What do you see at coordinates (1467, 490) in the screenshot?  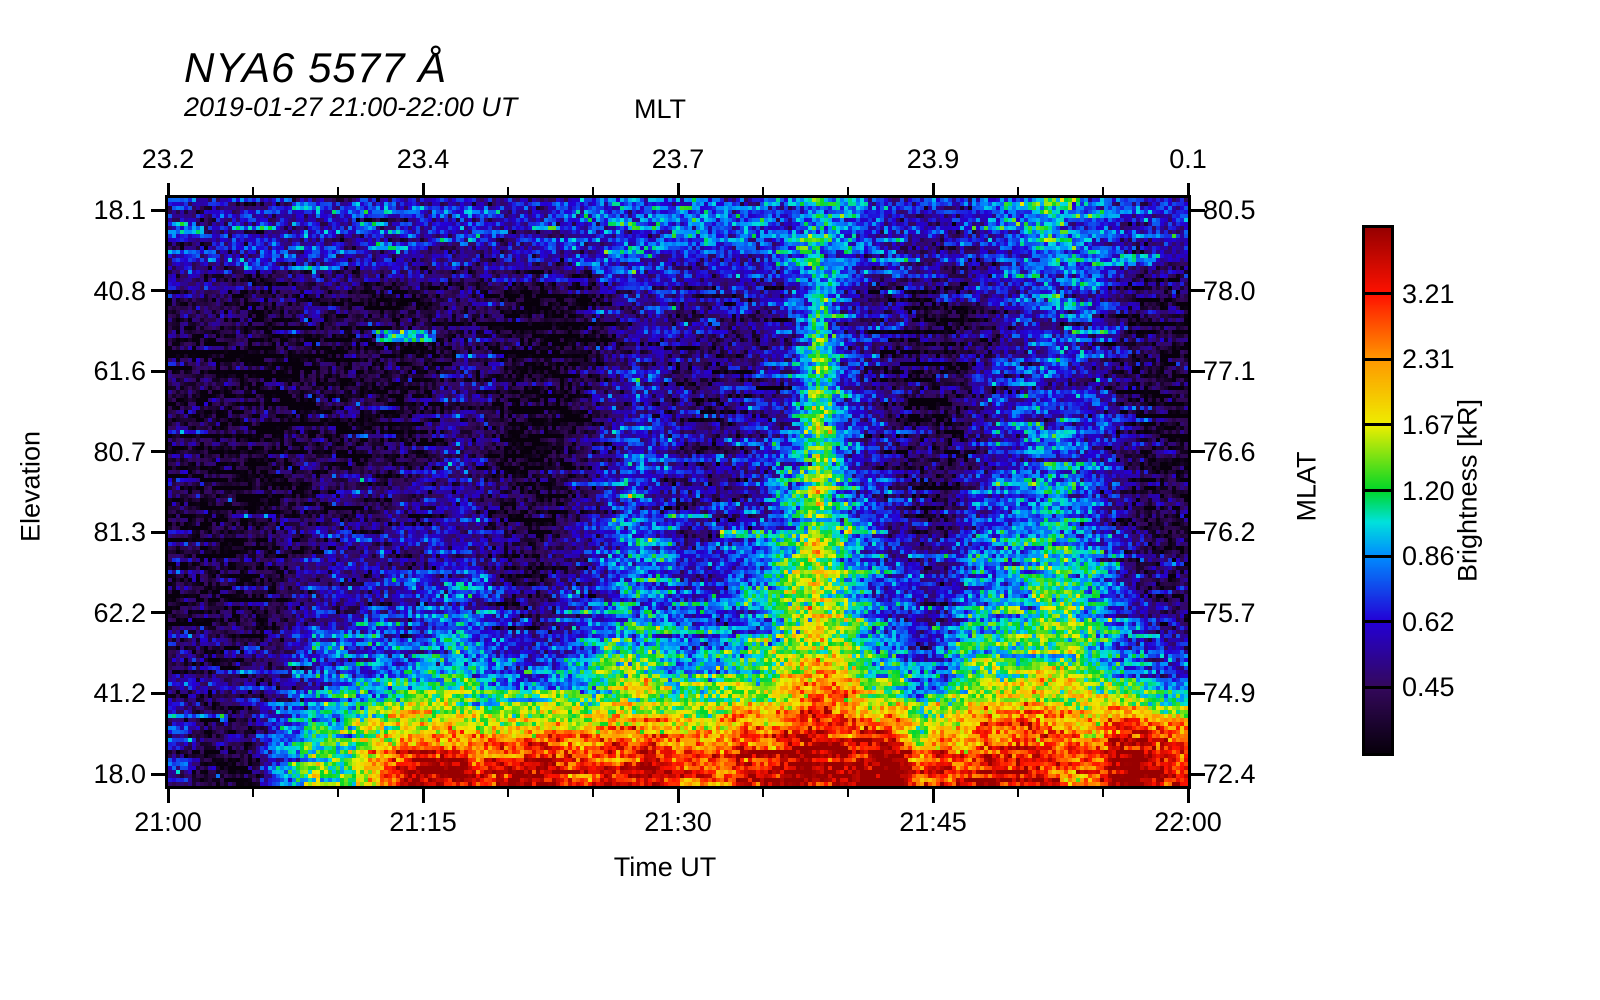 I see `colorbar-title: Brightness [kR]` at bounding box center [1467, 490].